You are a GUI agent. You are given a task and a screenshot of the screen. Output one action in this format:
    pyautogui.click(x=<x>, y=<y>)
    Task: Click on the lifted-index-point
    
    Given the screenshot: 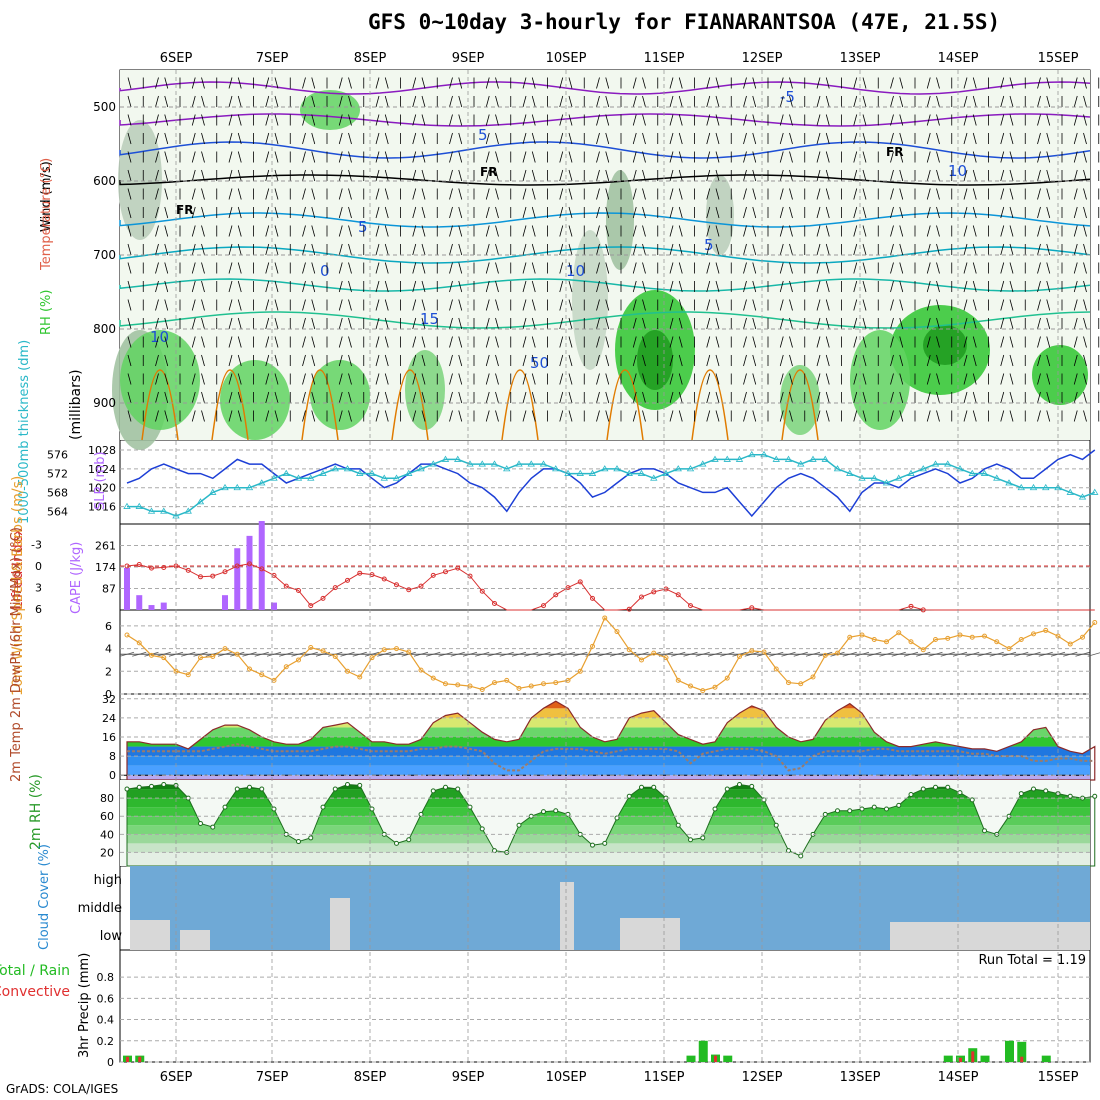 What is the action you would take?
    pyautogui.click(x=164, y=567)
    